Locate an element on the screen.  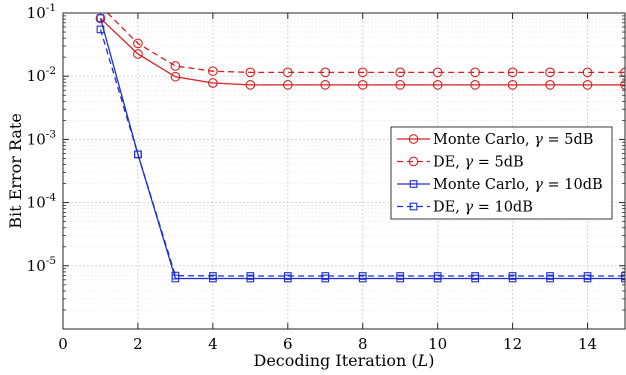
legend-label: Monte Carlo, γ = 10dB is located at coordinates (518, 185).